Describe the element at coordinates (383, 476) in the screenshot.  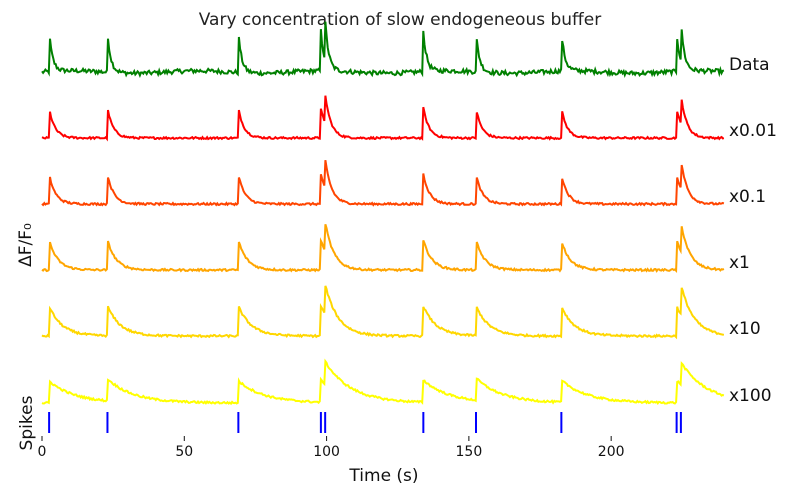
I see `x-axis-label: Time (s)` at that location.